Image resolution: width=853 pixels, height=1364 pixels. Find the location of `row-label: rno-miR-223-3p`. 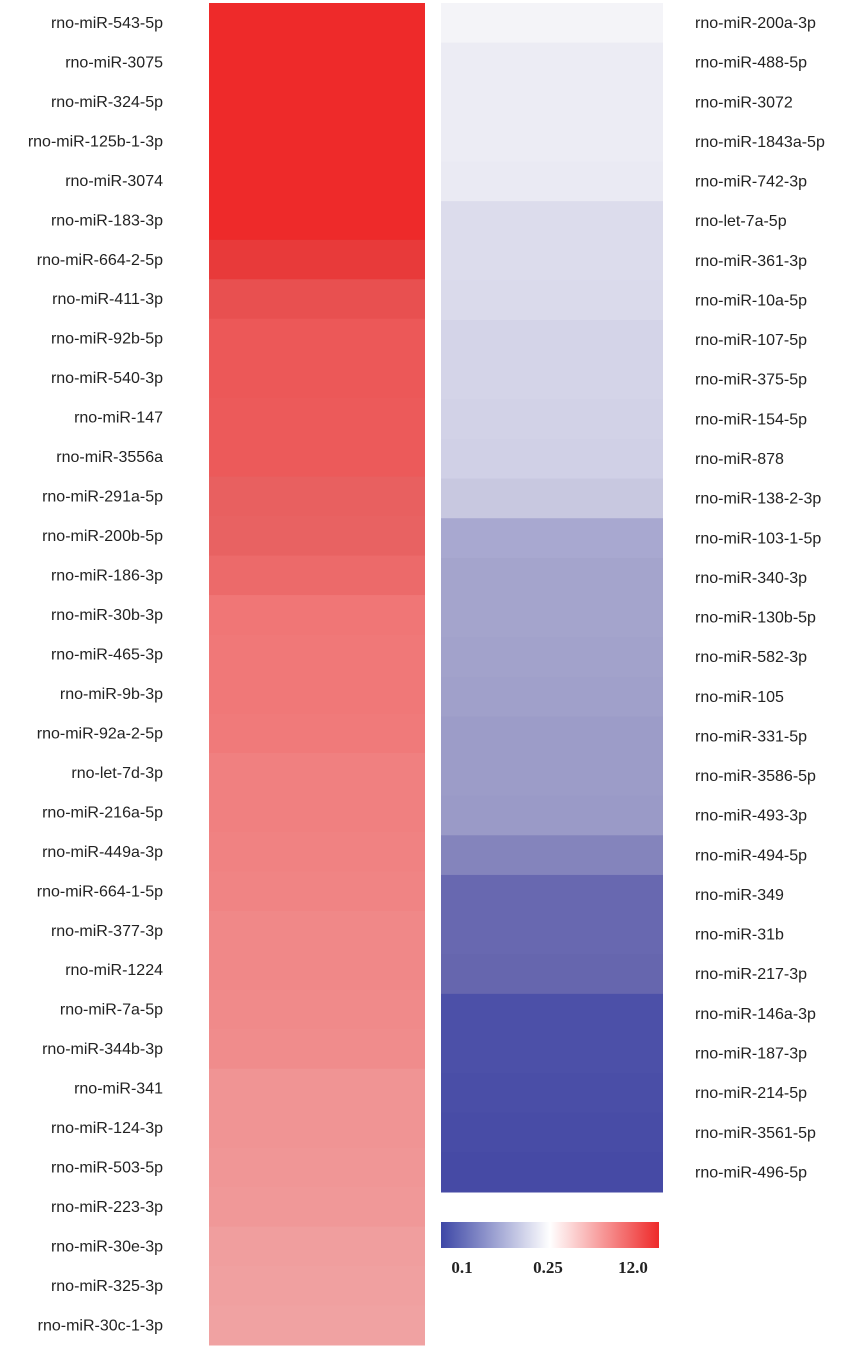

row-label: rno-miR-223-3p is located at coordinates (107, 1207).